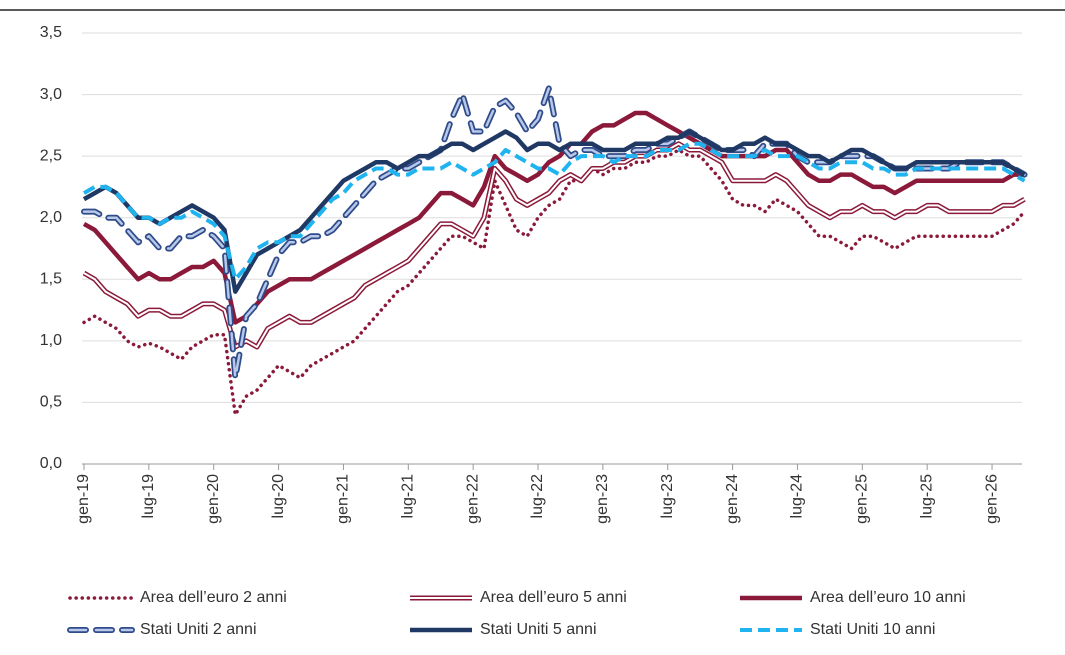 The image size is (1065, 655). What do you see at coordinates (51, 94) in the screenshot?
I see `y-tick-label: 3,0` at bounding box center [51, 94].